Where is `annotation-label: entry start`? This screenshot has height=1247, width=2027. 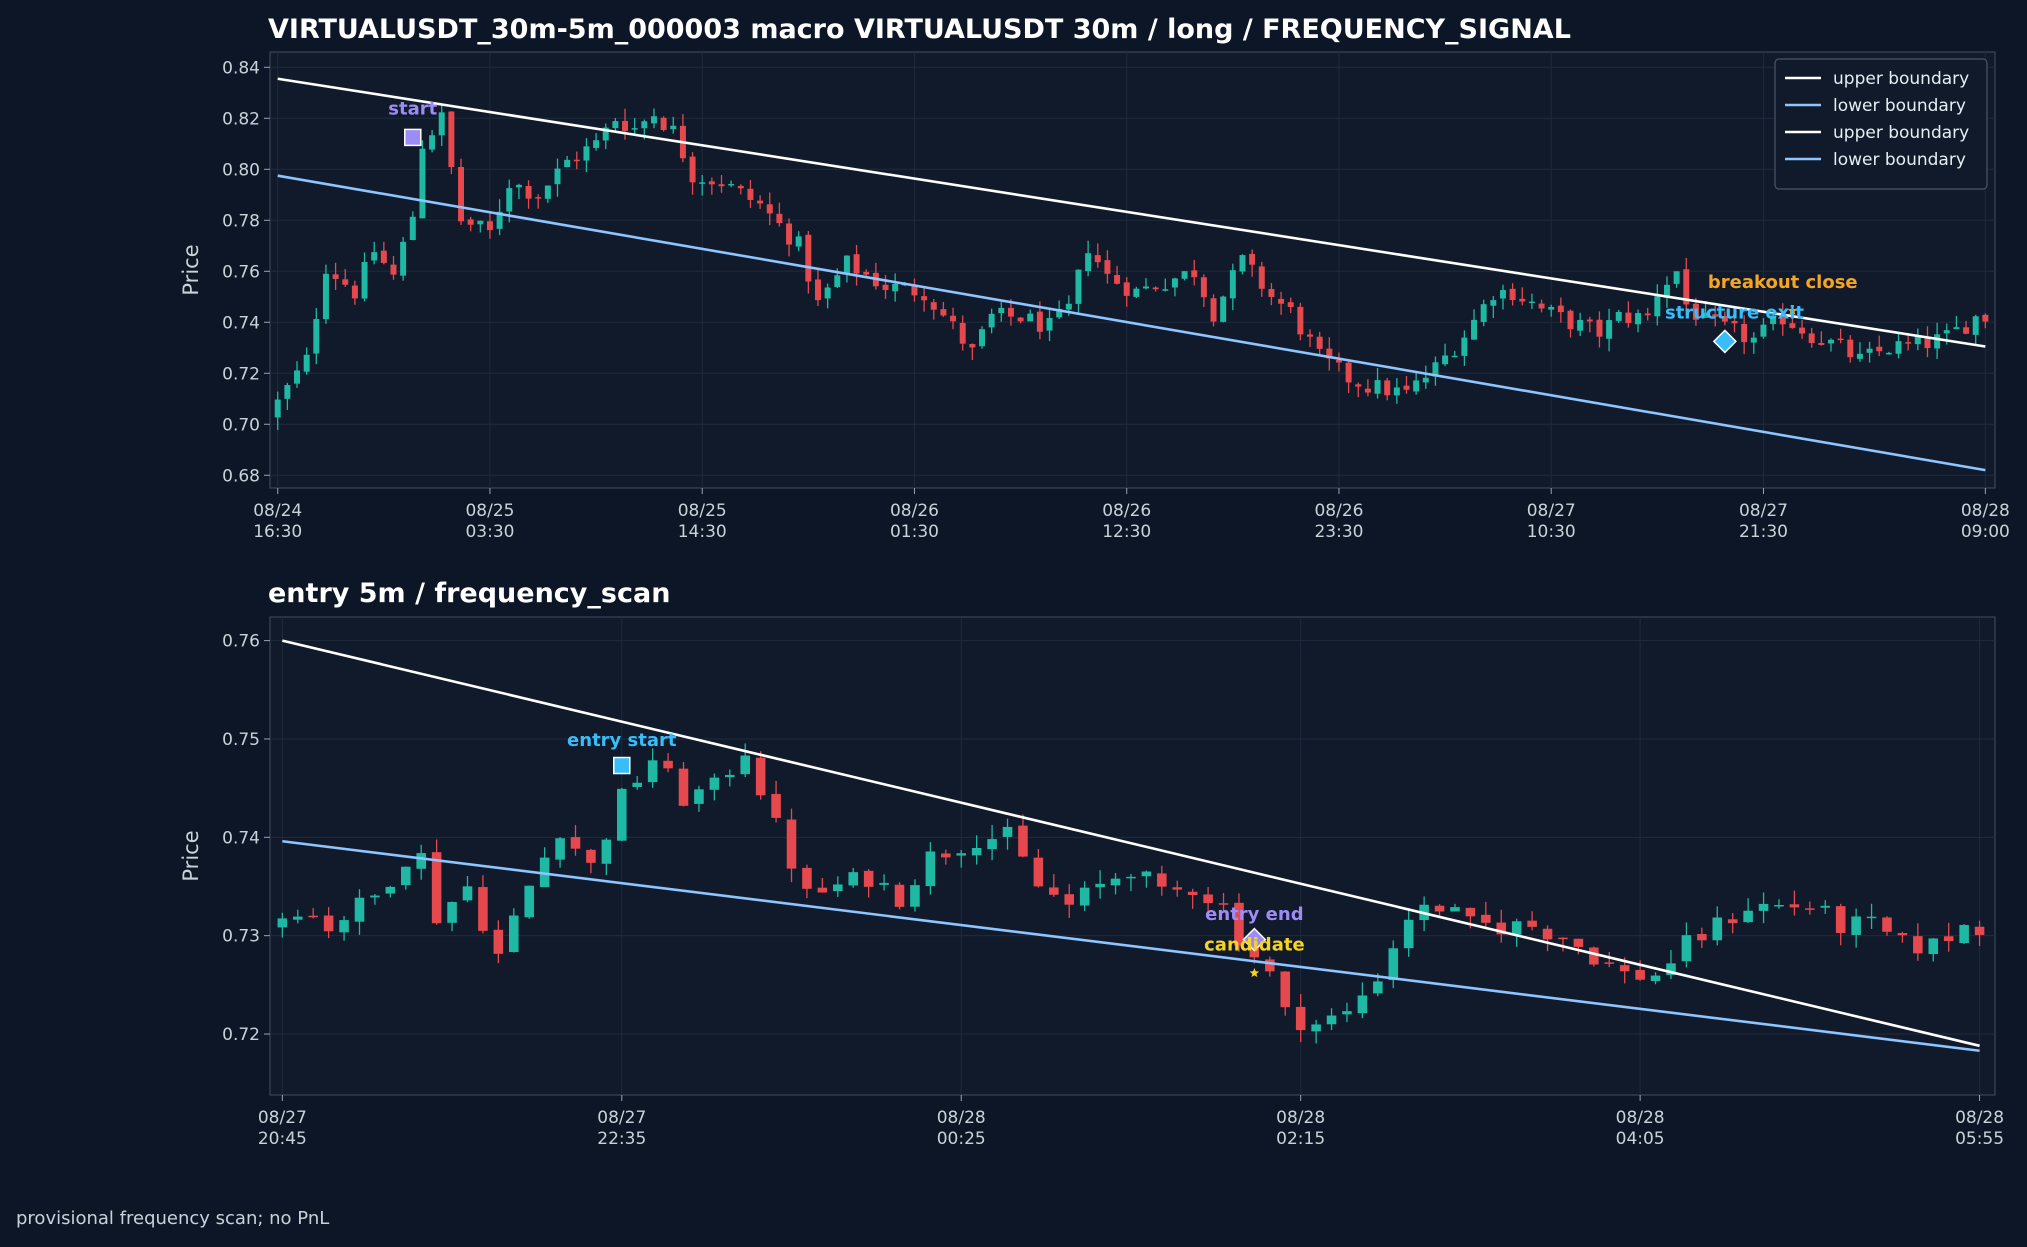
annotation-label: entry start is located at coordinates (622, 740).